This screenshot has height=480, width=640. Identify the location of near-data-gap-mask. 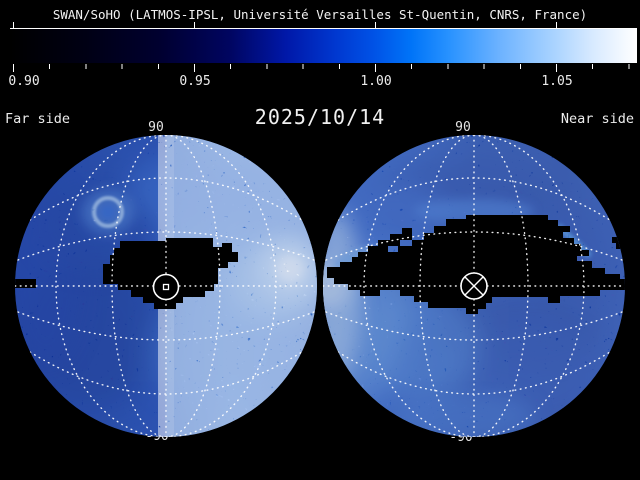
(476, 264).